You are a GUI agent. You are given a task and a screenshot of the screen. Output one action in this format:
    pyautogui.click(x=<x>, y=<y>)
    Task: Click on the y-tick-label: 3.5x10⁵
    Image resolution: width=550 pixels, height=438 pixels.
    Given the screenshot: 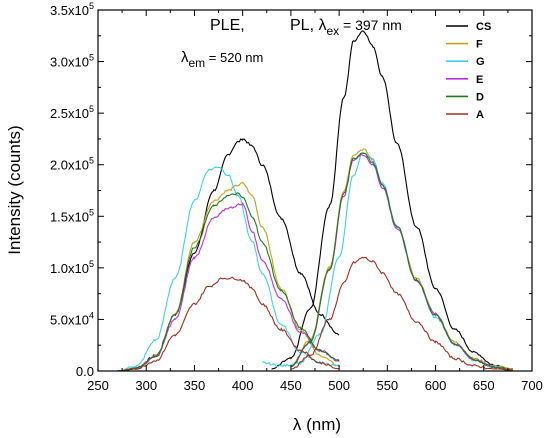 What is the action you would take?
    pyautogui.click(x=72, y=9)
    